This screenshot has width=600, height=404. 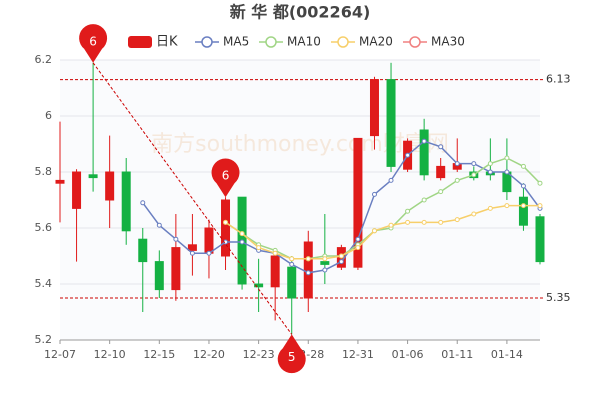 I want to click on legend-label: MA30, so click(x=448, y=42).